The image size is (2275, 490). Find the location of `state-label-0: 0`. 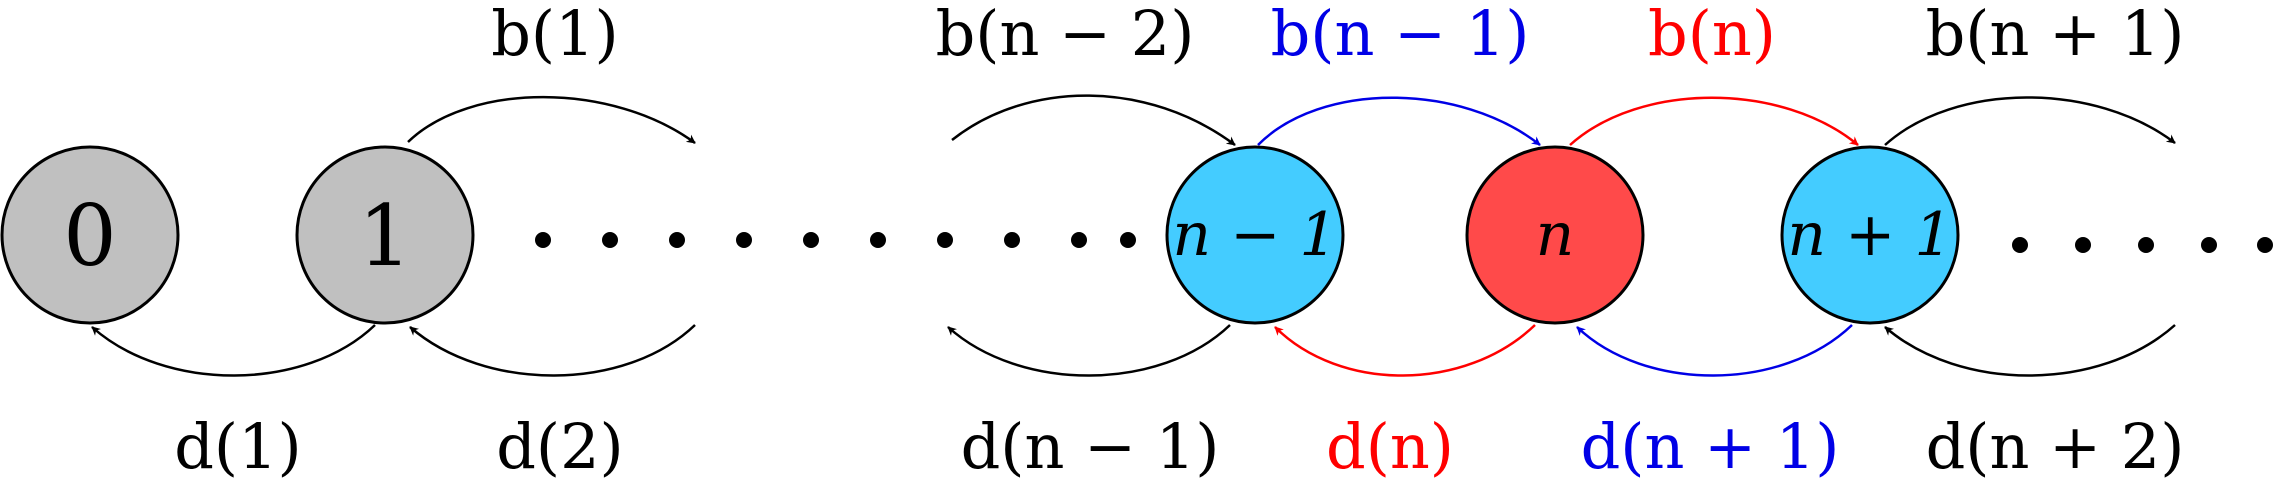

state-label-0: 0 is located at coordinates (89, 236).